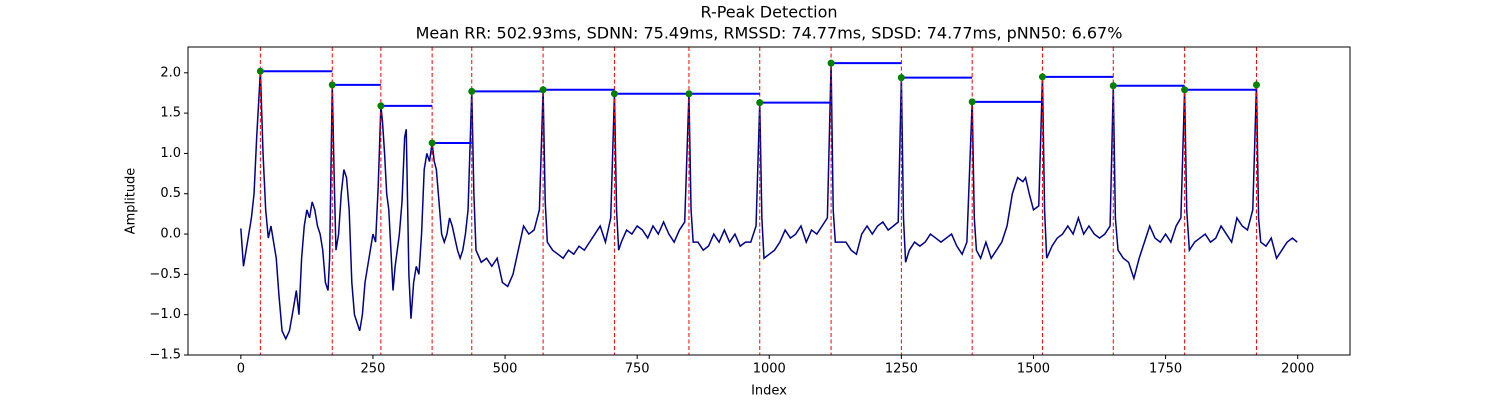 This screenshot has height=400, width=1500. I want to click on y-tick-label: 1.0, so click(170, 153).